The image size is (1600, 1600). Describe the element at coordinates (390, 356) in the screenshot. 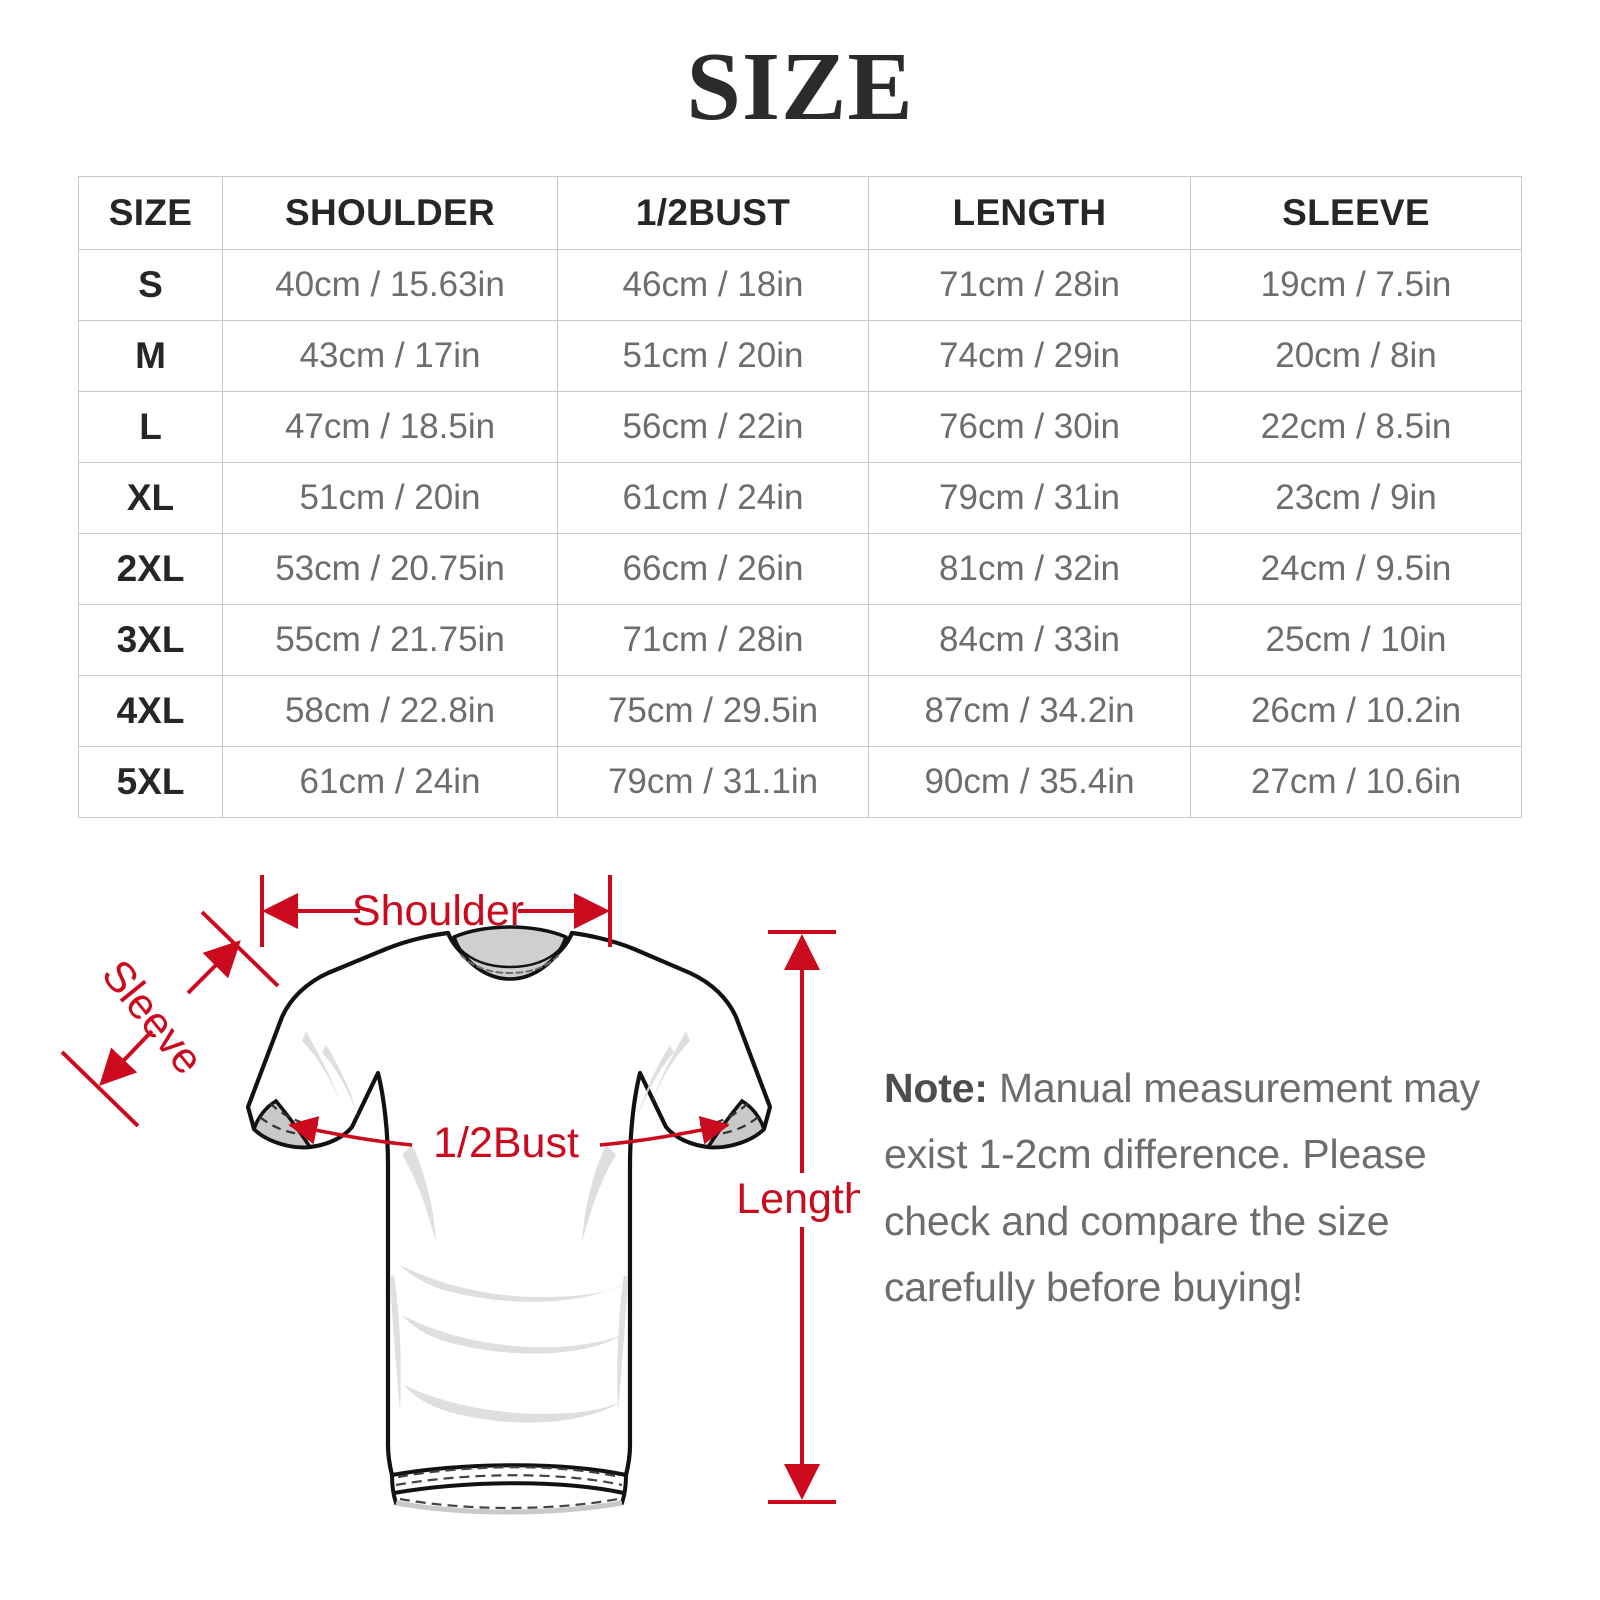

I see `cell-shoulder: 43cm / 17in` at that location.